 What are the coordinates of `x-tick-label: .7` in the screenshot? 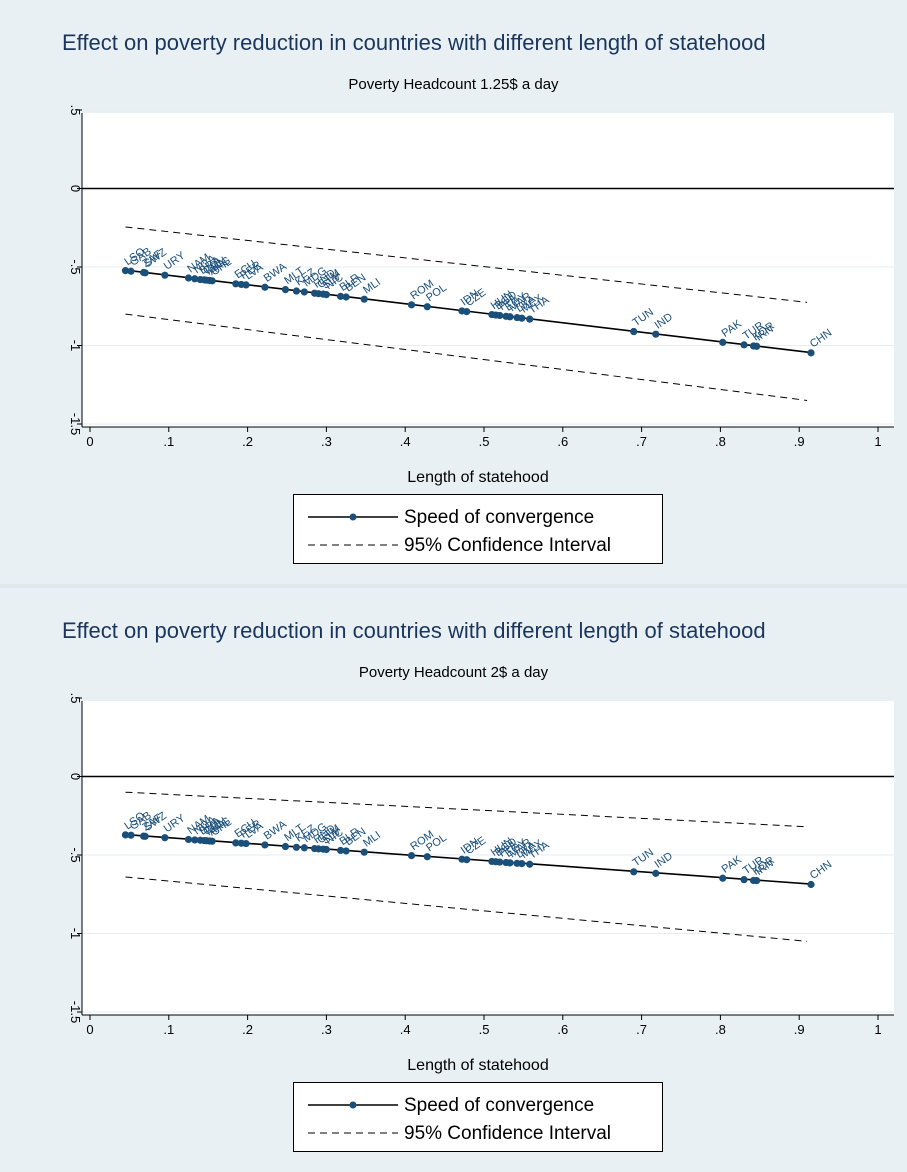 It's located at (641, 441).